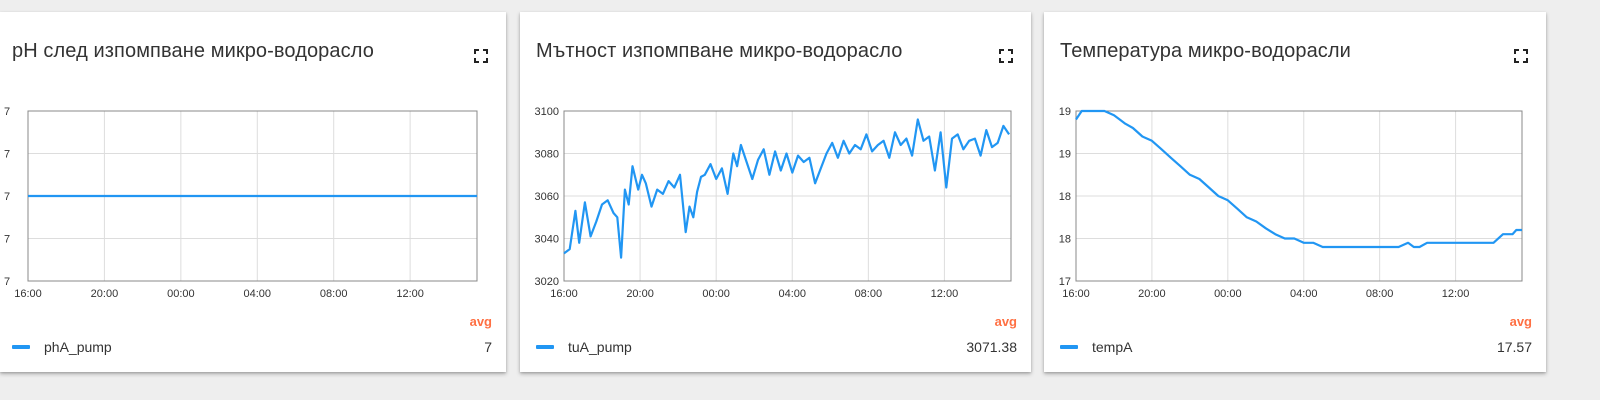  I want to click on legend-series-name: phA_pump, so click(78, 347).